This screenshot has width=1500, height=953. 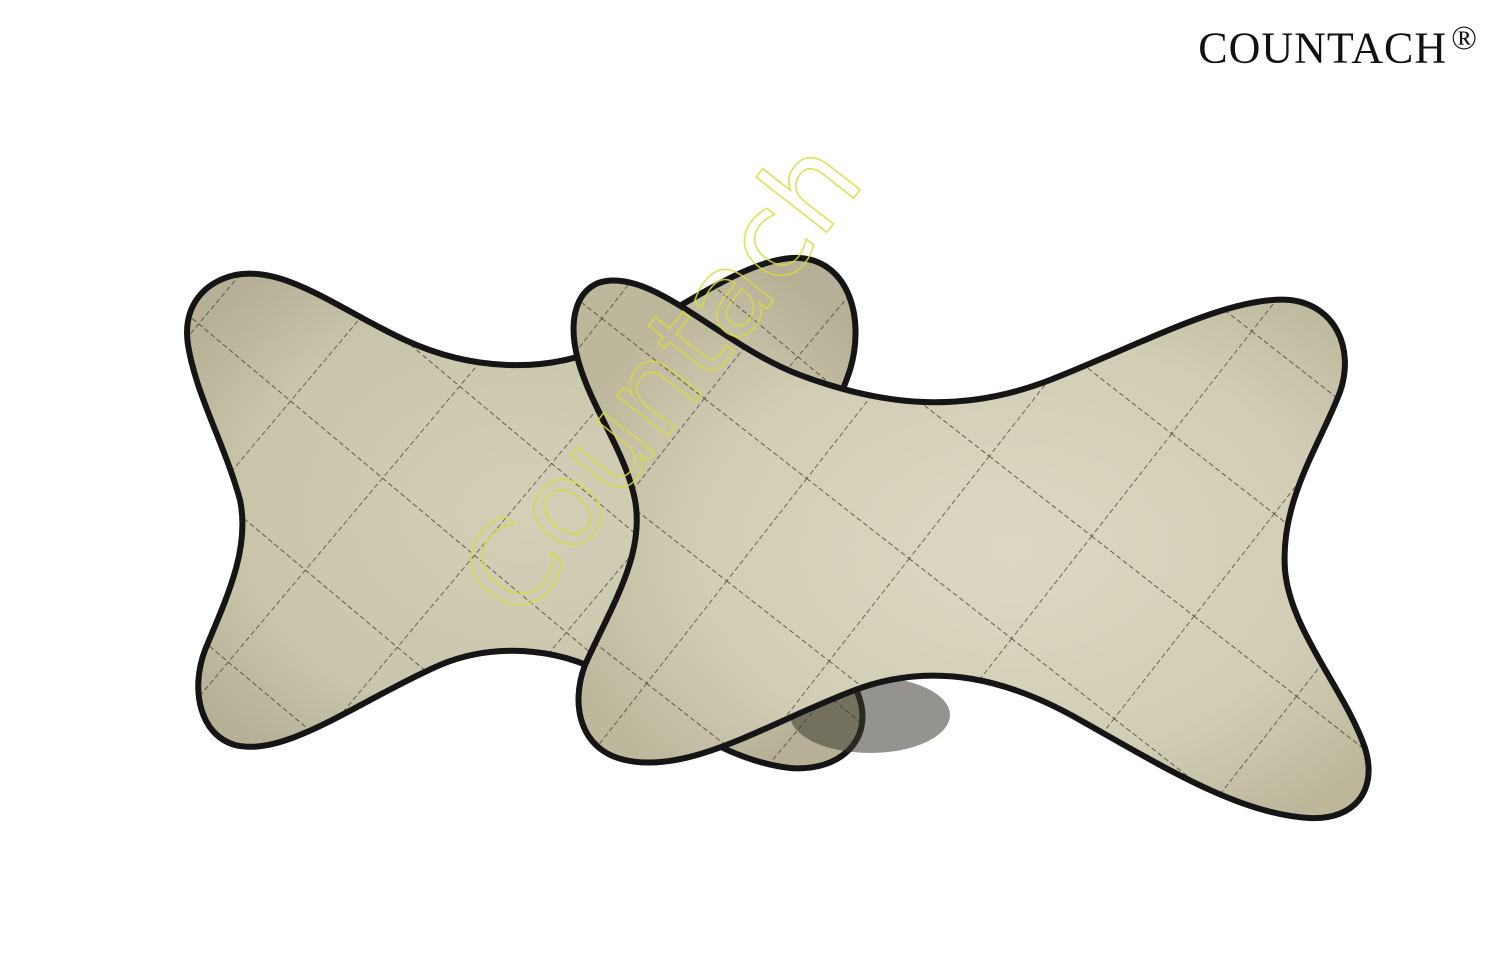 I want to click on brand-name: COUNTACH, so click(x=1323, y=48).